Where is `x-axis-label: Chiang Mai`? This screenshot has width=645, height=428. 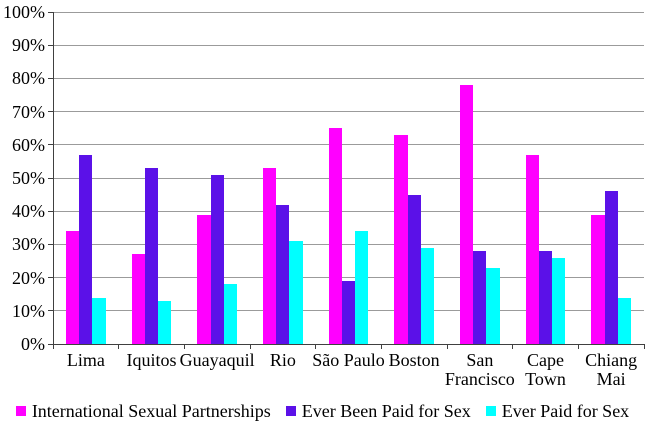
x-axis-label: Chiang Mai is located at coordinates (600, 370).